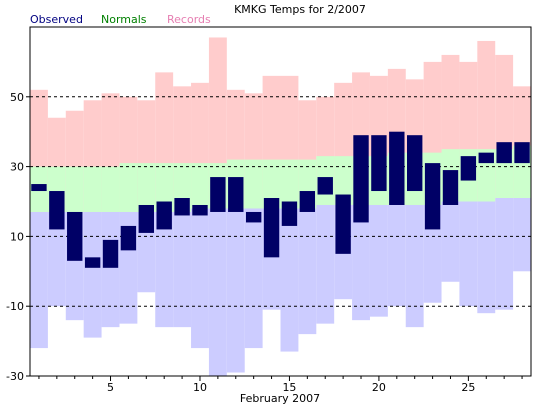 The width and height of the screenshot is (540, 406). I want to click on y-tick-label-10: 10, so click(17, 236).